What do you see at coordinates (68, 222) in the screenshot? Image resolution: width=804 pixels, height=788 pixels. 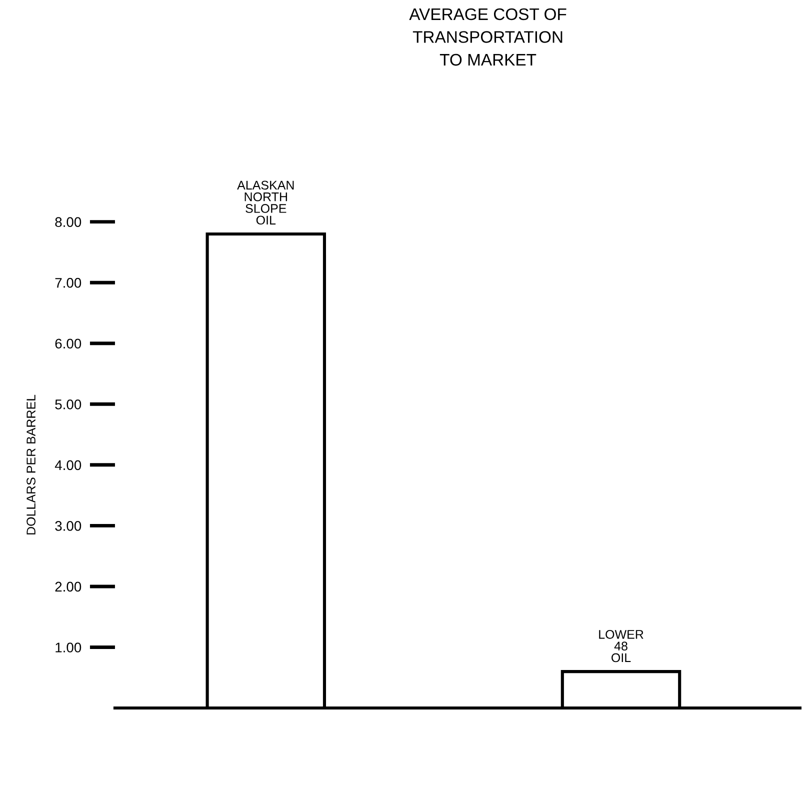 I see `y-tick-label: 8.00` at bounding box center [68, 222].